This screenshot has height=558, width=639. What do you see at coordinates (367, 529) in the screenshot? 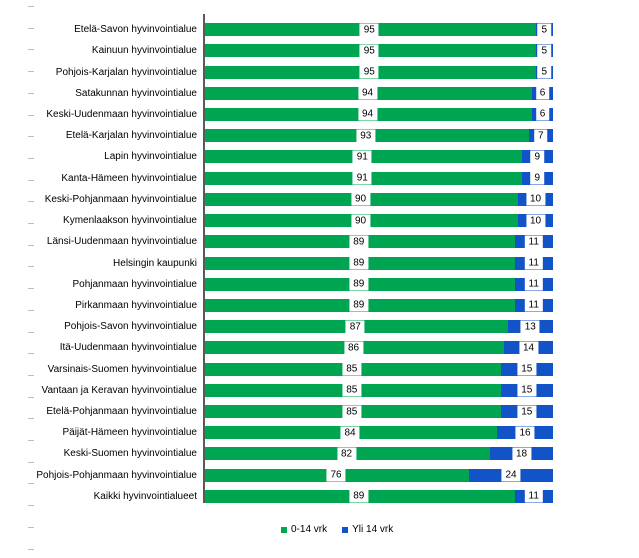
I see `legend-item: Yli 14 vrk` at bounding box center [367, 529].